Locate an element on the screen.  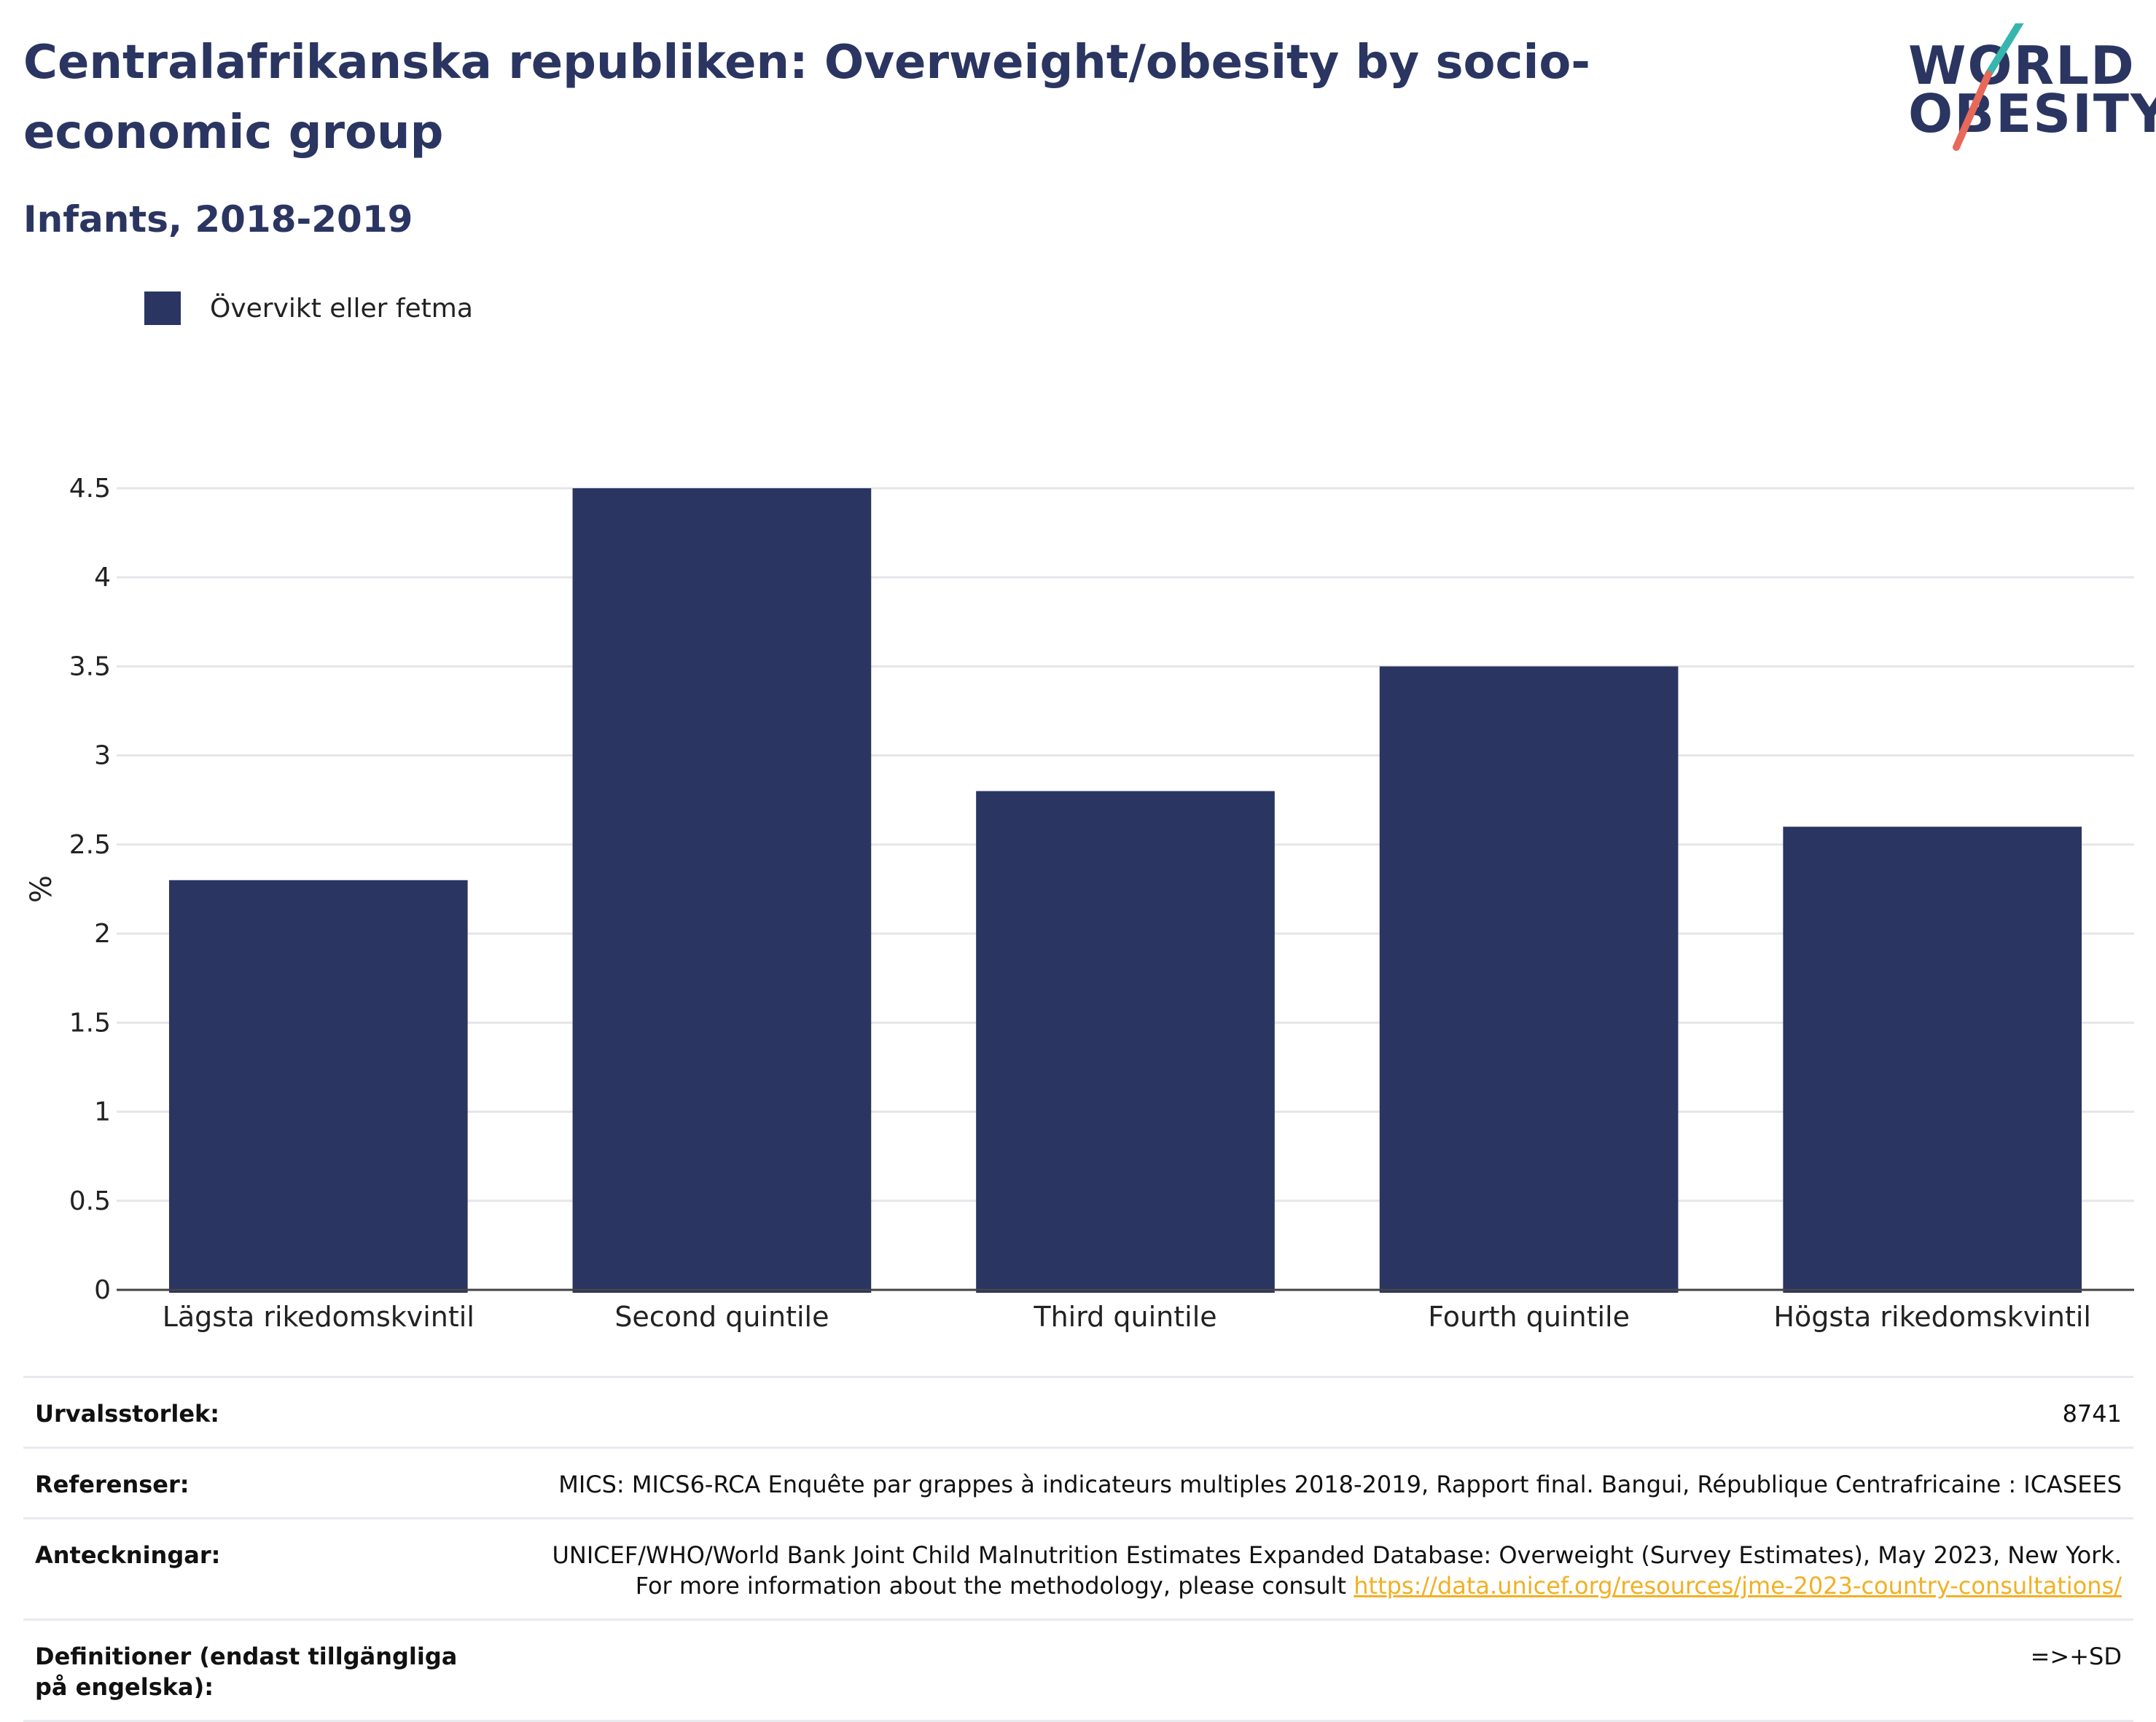
world-obesity-logo: WORLD OBESITY is located at coordinates (2026, 88).